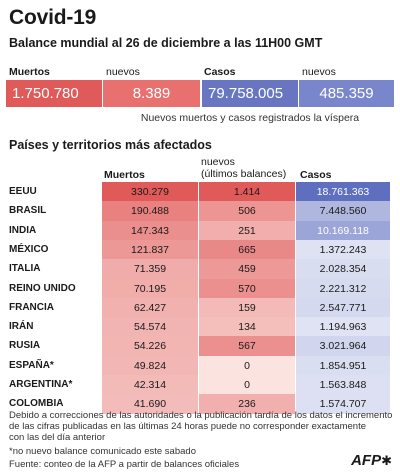 The height and width of the screenshot is (475, 400). Describe the element at coordinates (36, 404) in the screenshot. I see `country-name: COLOMBIA` at that location.